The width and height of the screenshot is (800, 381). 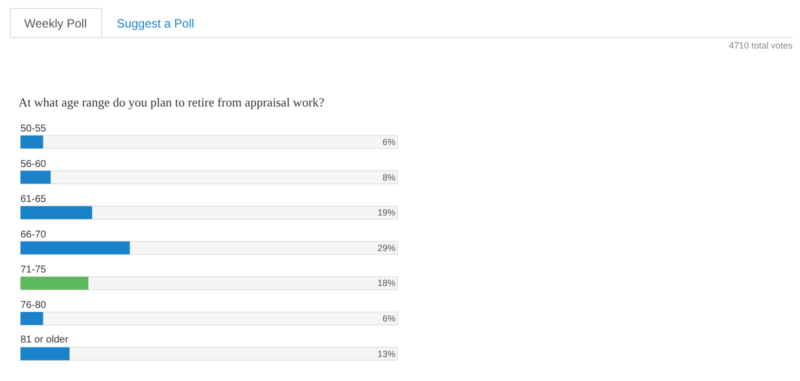 I want to click on data-label: 18%, so click(x=386, y=283).